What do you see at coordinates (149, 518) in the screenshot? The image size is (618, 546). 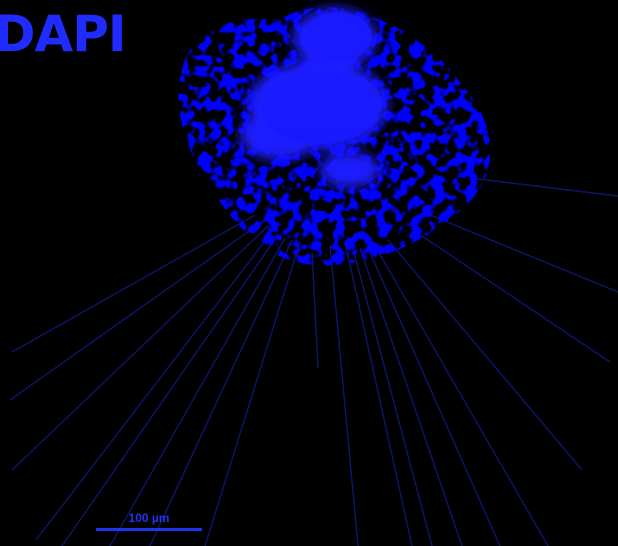 I see `scale-bar-label: 100 µm` at bounding box center [149, 518].